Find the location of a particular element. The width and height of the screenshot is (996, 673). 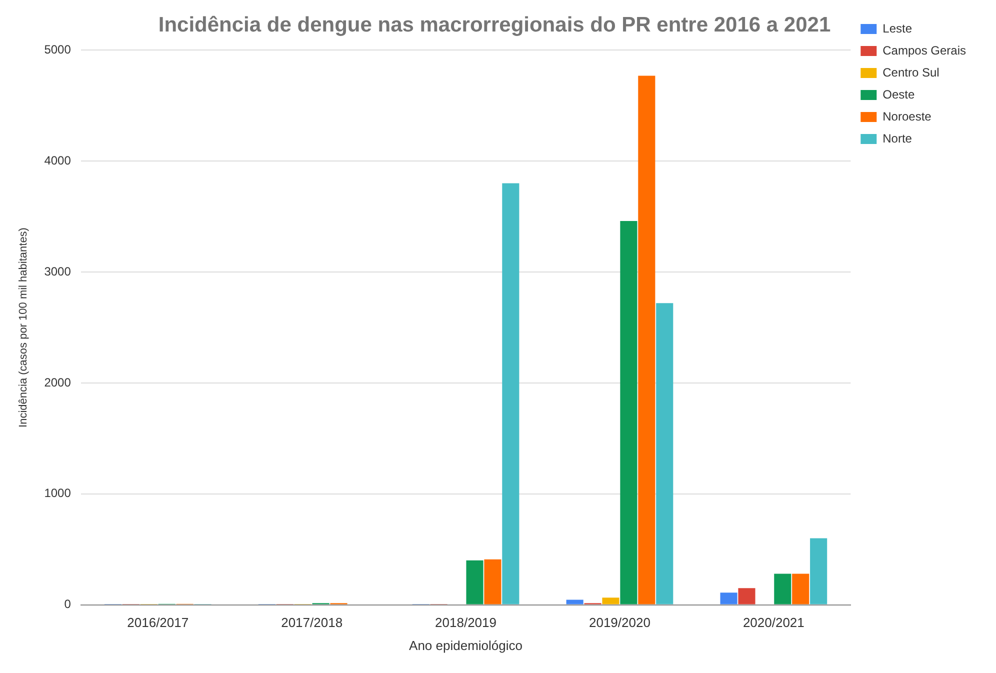

y-tick-label: 5000 is located at coordinates (58, 49).